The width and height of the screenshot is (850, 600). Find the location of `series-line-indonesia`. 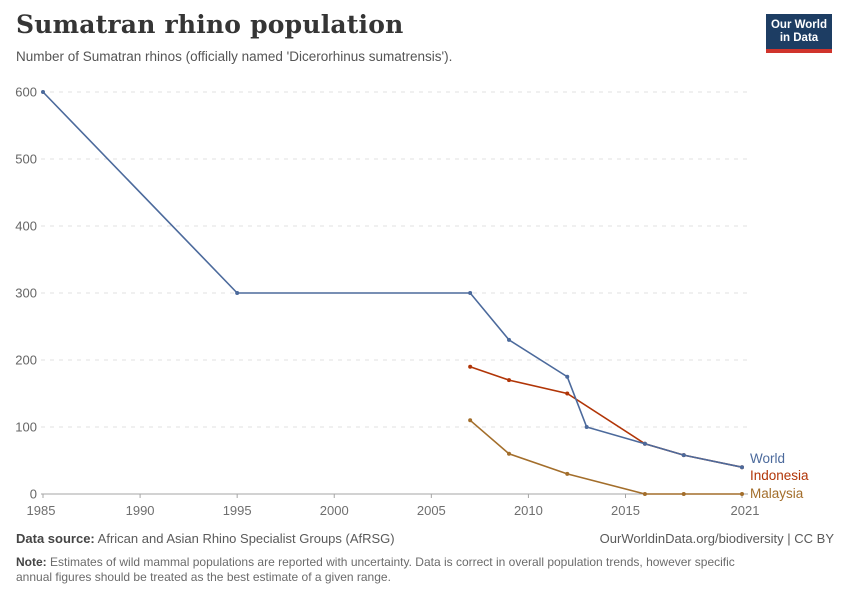

series-line-indonesia is located at coordinates (606, 416).